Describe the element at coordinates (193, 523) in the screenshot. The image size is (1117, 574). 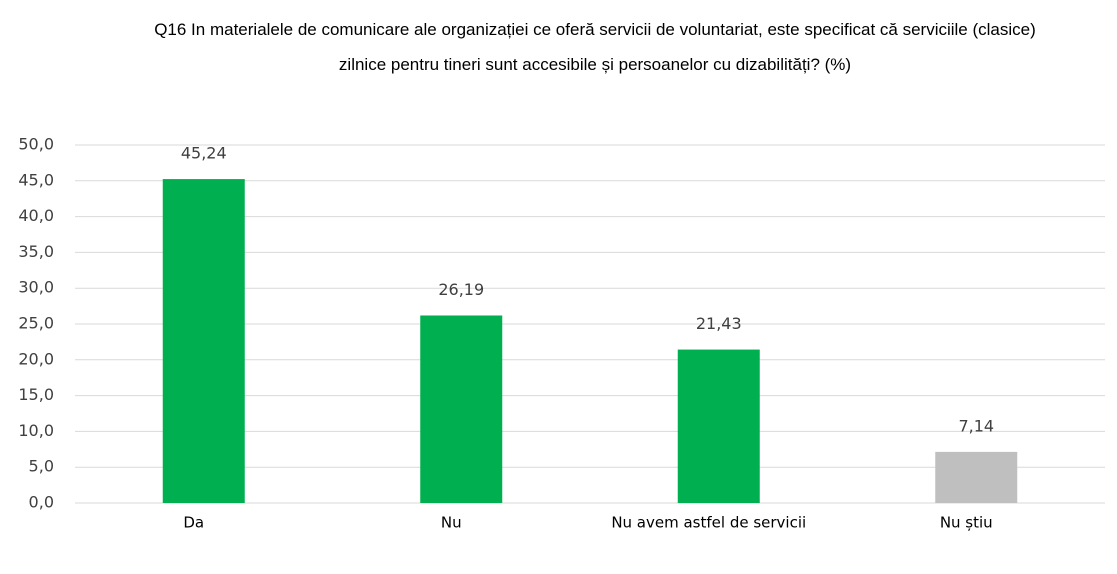
I see `x-tick-label: Da` at that location.